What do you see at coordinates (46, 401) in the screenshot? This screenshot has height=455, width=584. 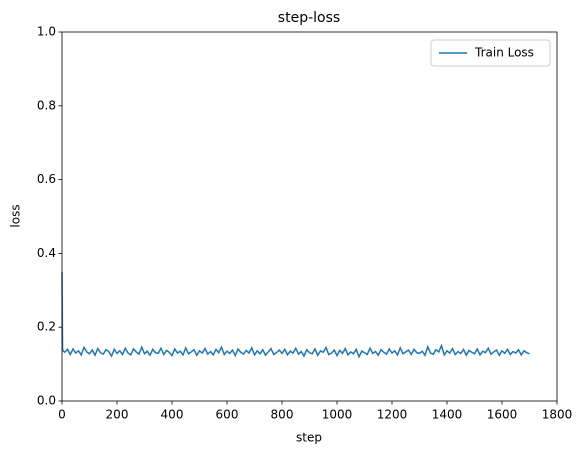 I see `y-tick-label: 0.0` at bounding box center [46, 401].